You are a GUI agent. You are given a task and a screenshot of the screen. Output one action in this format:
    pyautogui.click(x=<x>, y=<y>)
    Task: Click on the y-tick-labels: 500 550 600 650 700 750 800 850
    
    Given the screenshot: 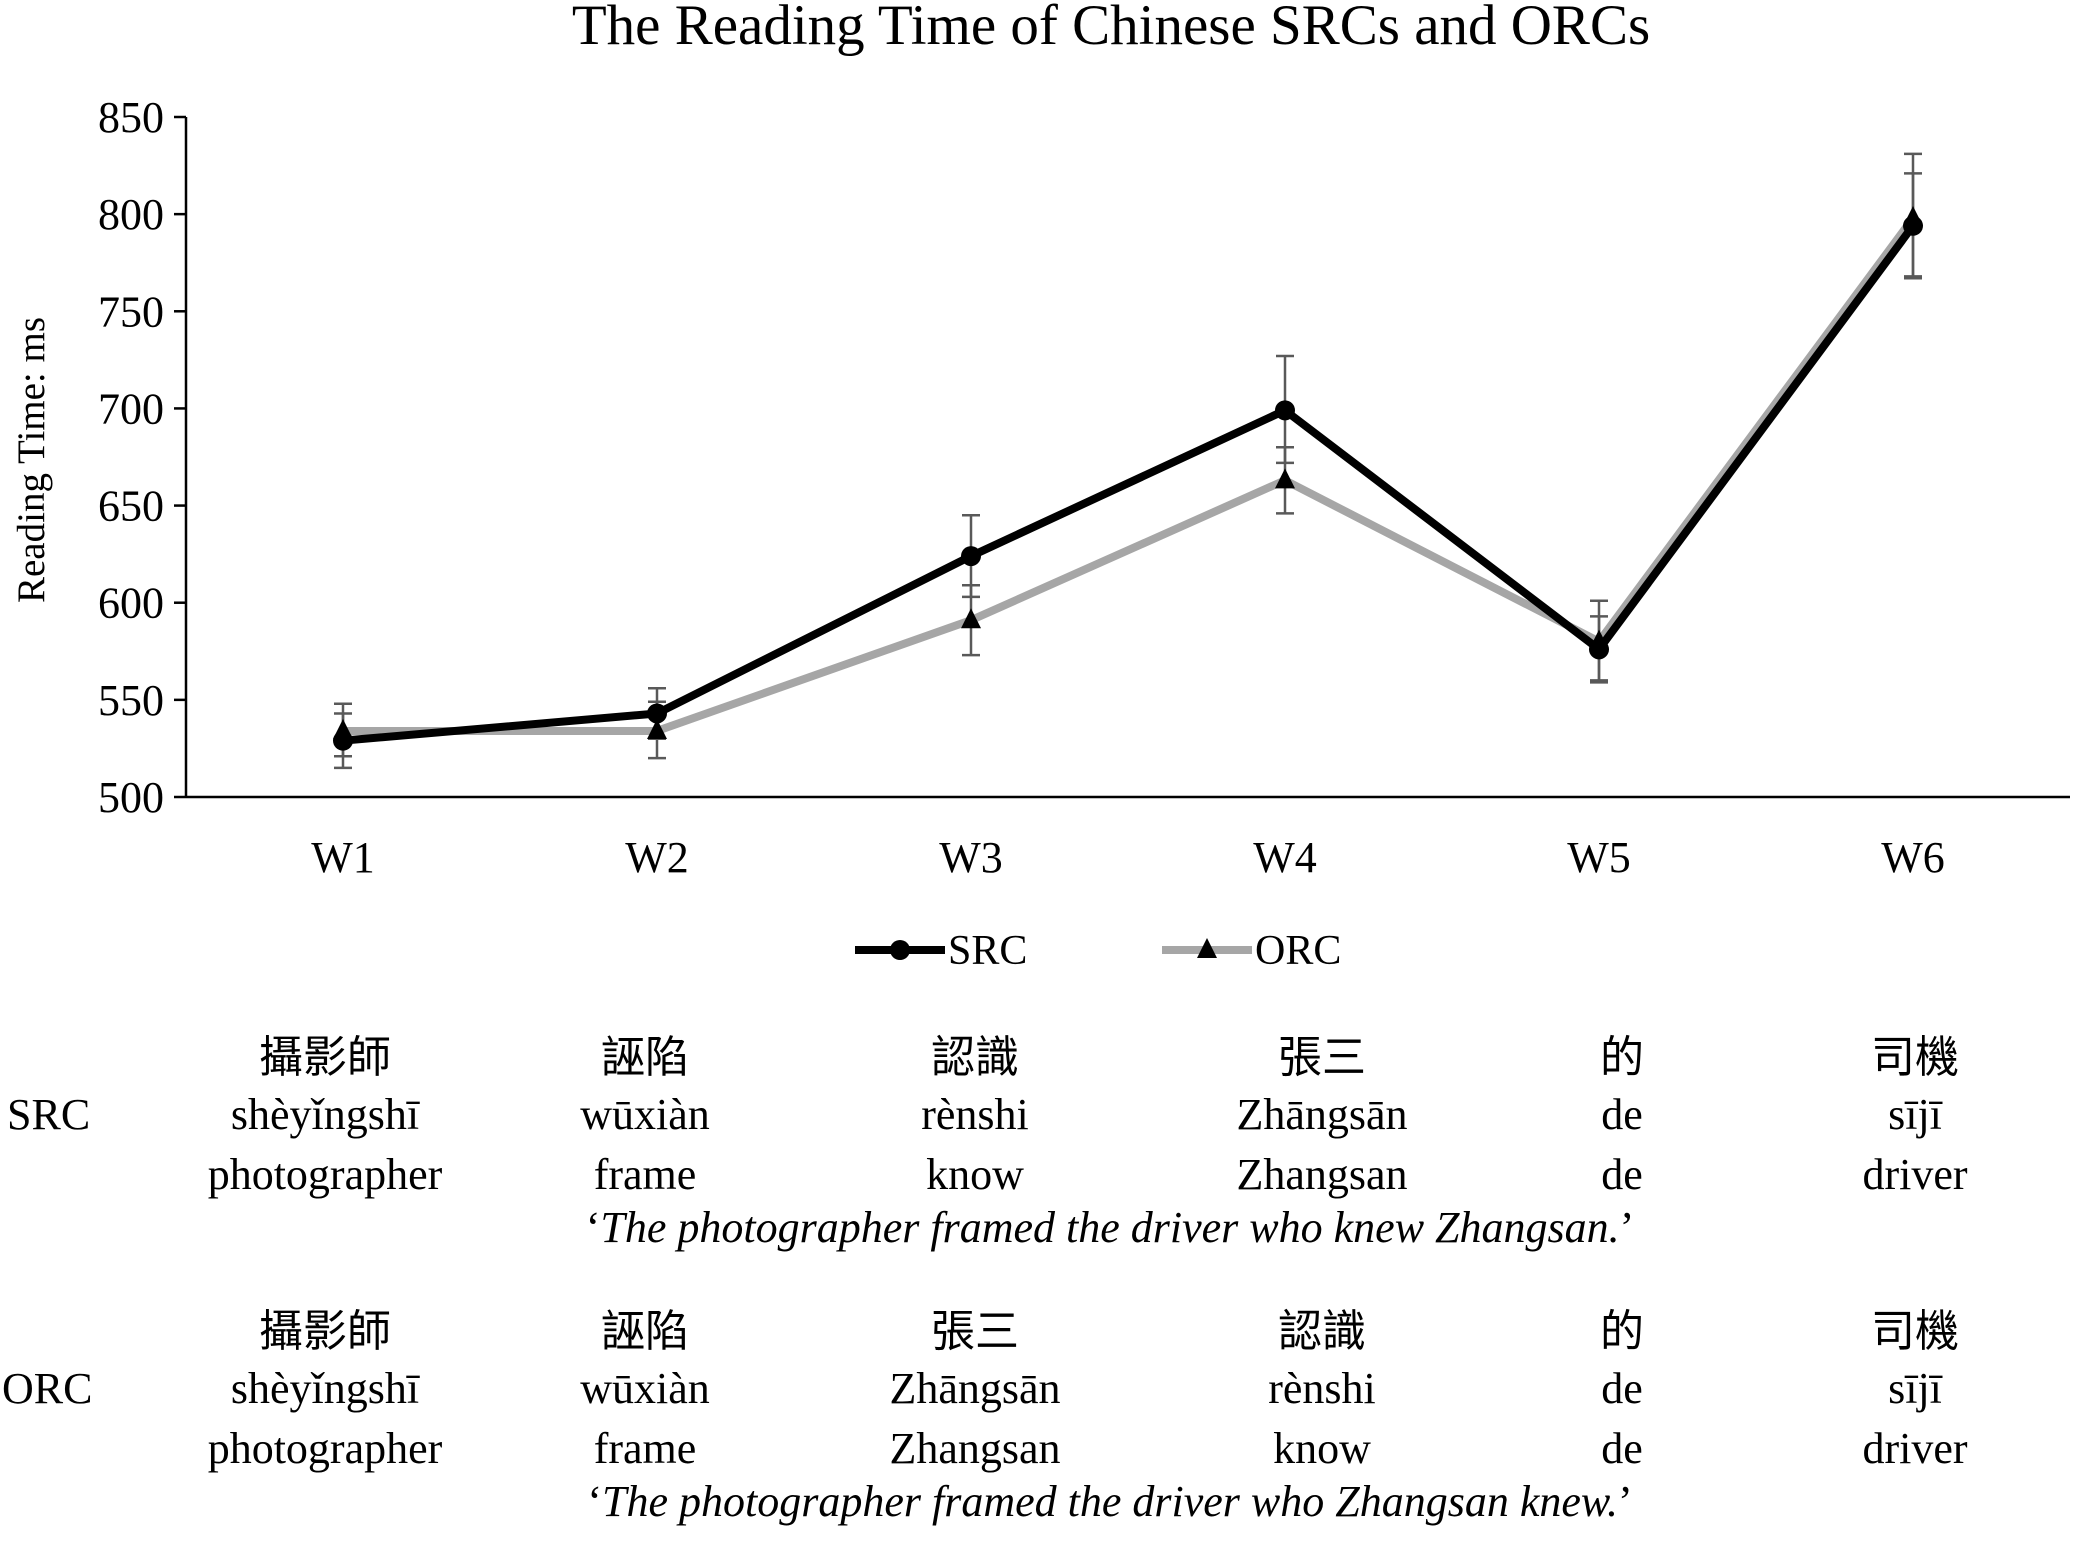 What is the action you would take?
    pyautogui.click(x=131, y=457)
    